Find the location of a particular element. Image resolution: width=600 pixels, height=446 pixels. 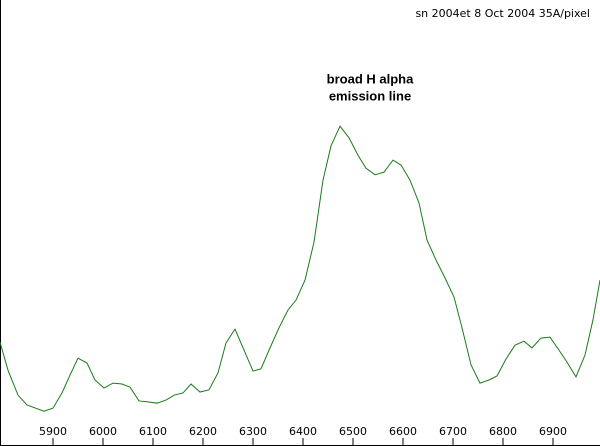

x-tick-label: 6700 is located at coordinates (453, 431).